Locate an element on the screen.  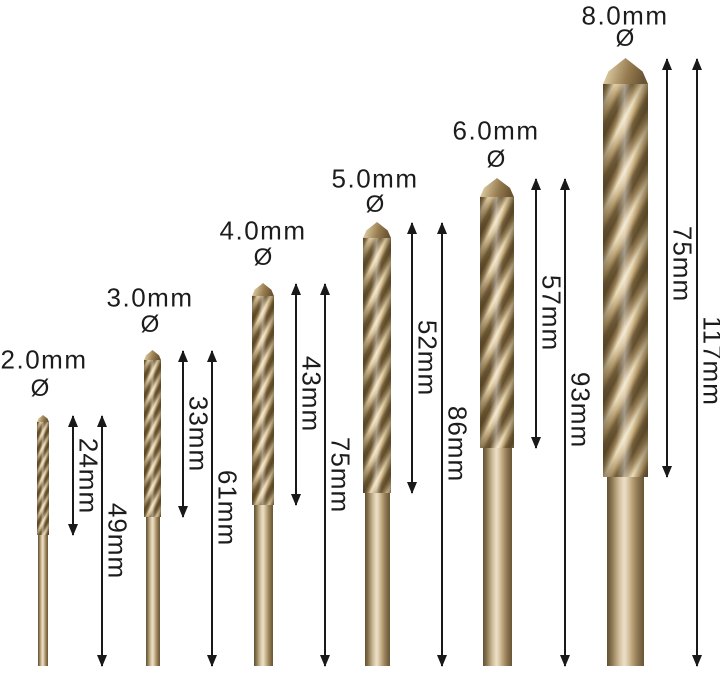
drill-bit-8mm is located at coordinates (625, 362).